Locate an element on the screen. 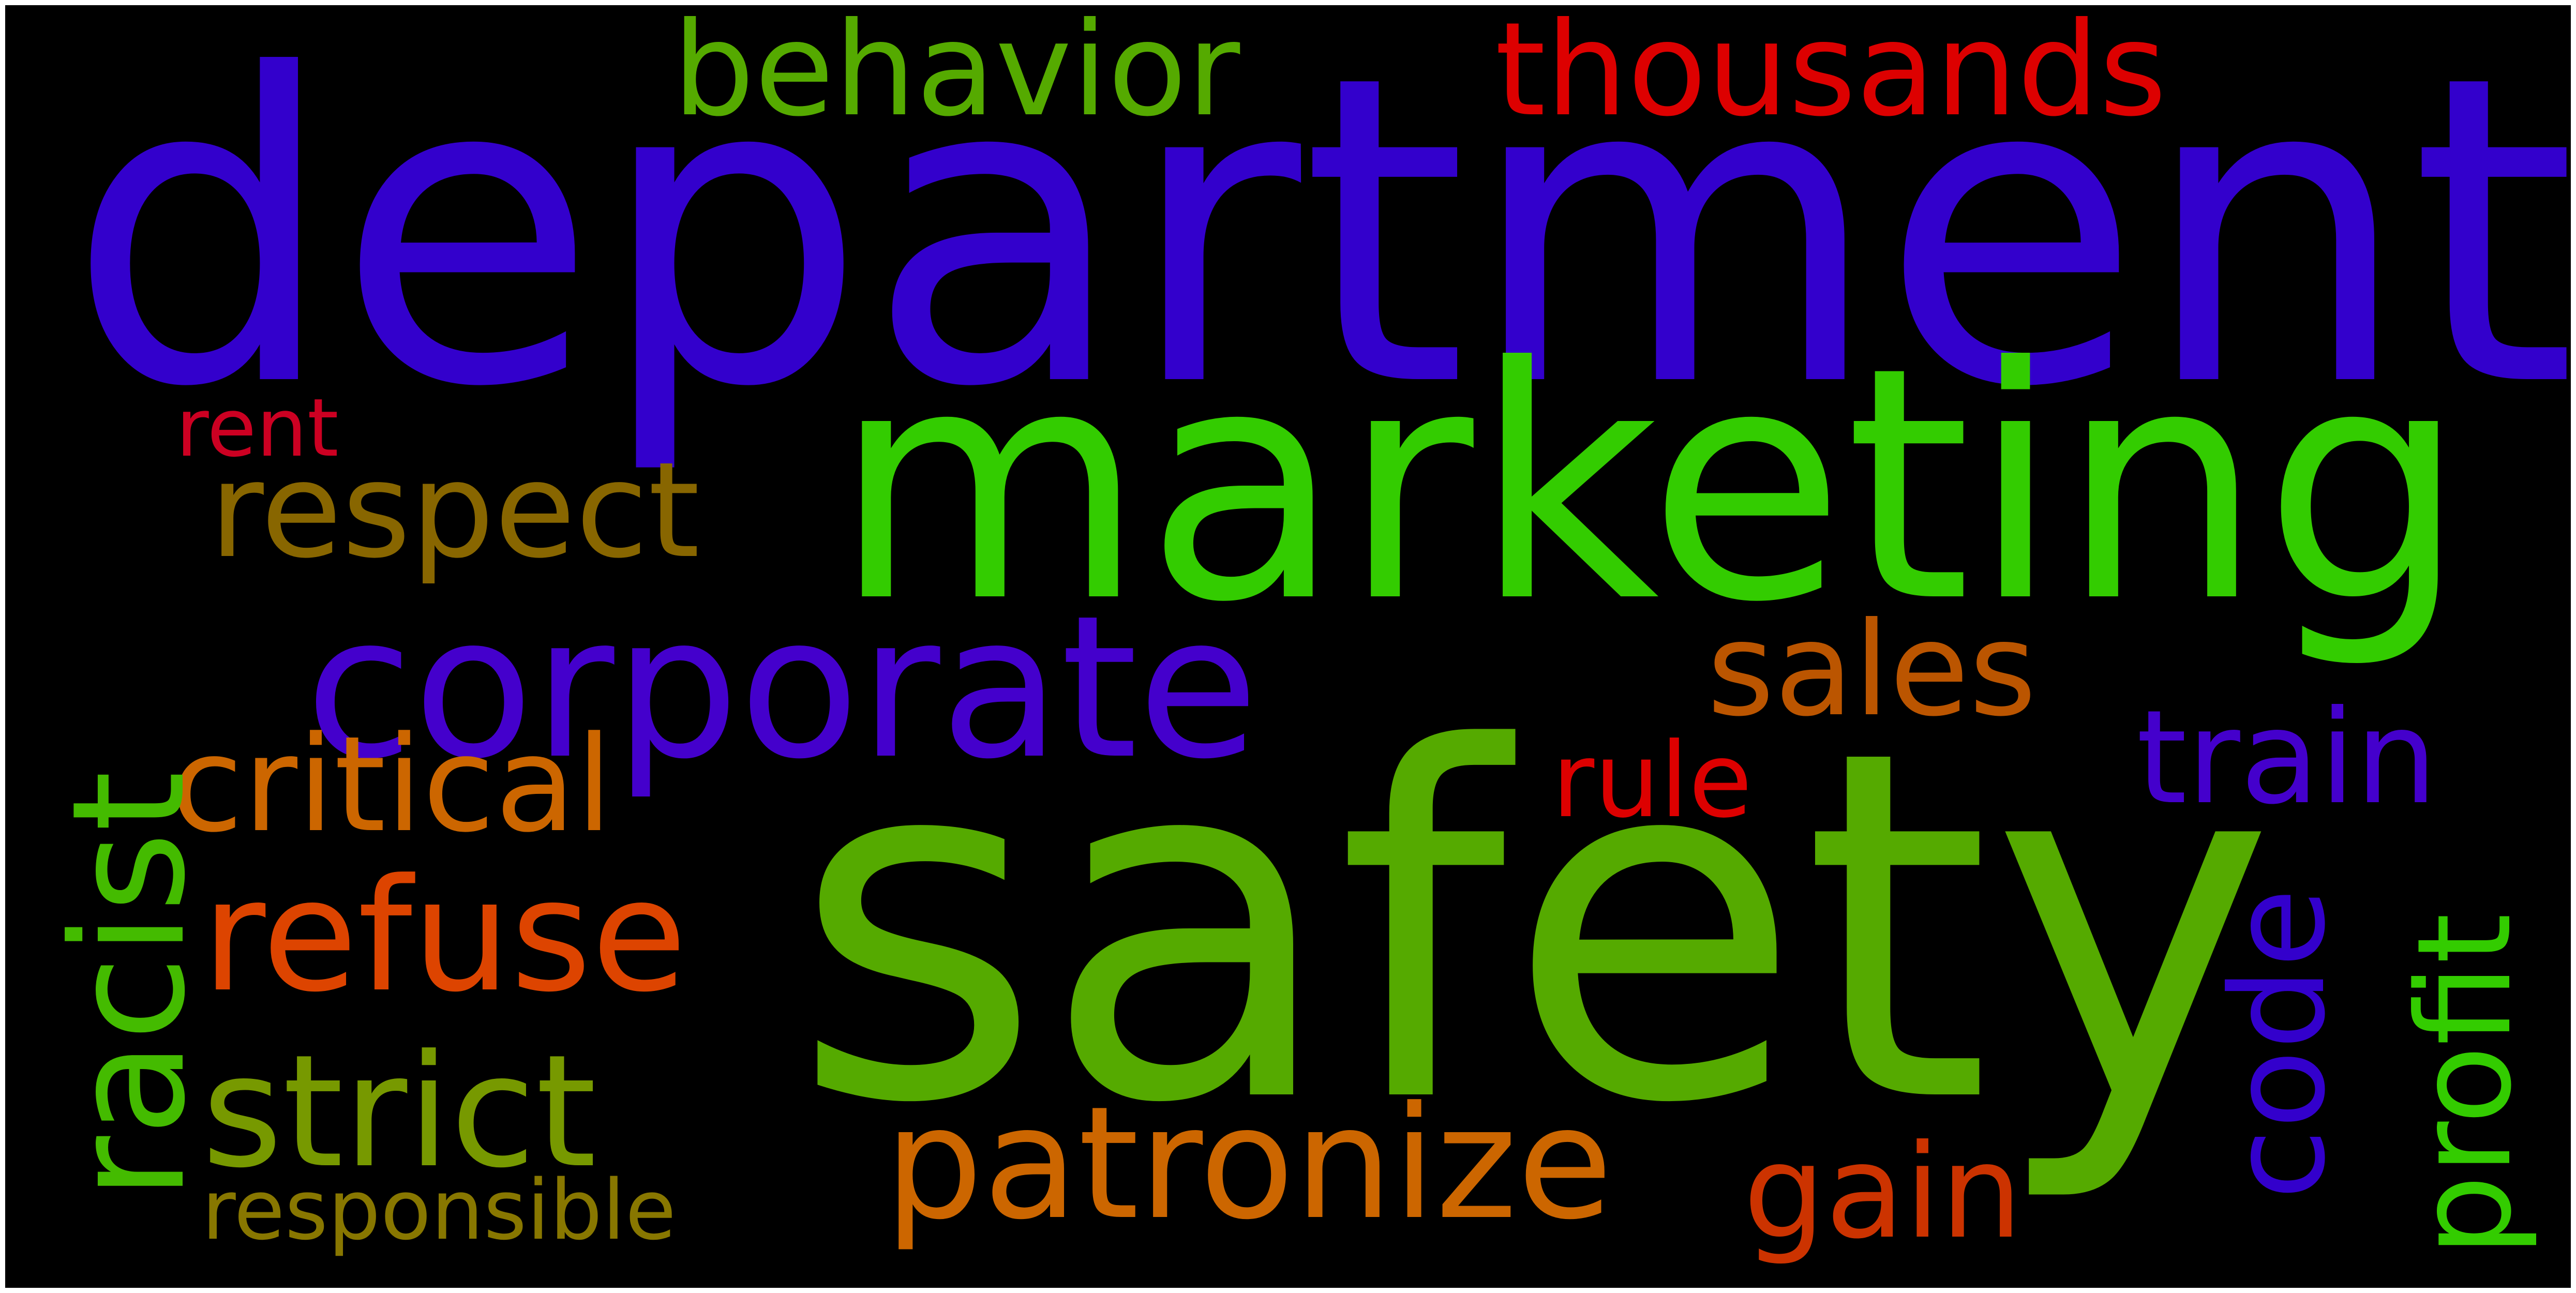 The height and width of the screenshot is (1293, 2576). word-rule: rule is located at coordinates (1652, 780).